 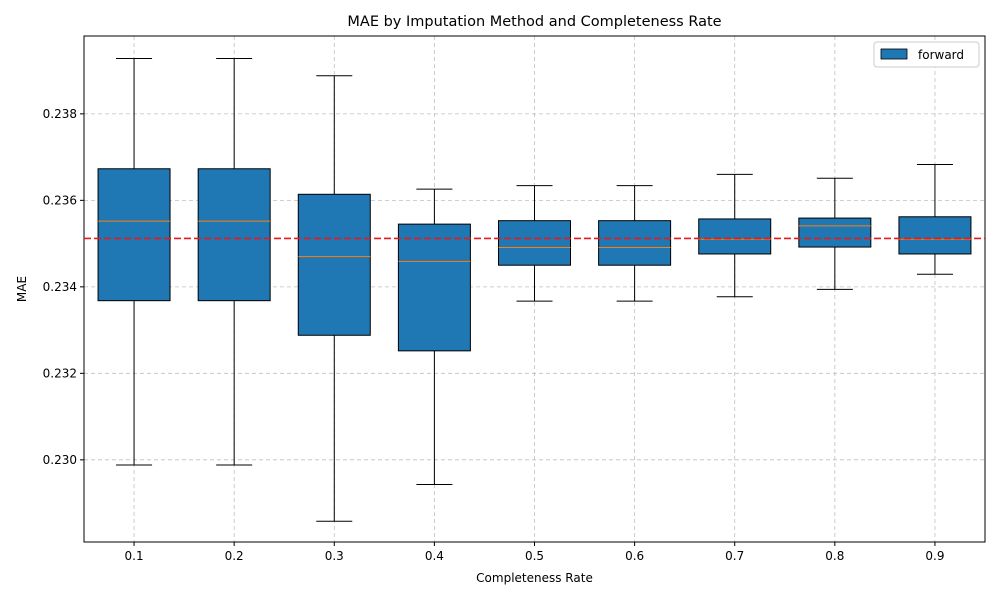 I want to click on x-tick-label: 0.8, so click(x=834, y=556).